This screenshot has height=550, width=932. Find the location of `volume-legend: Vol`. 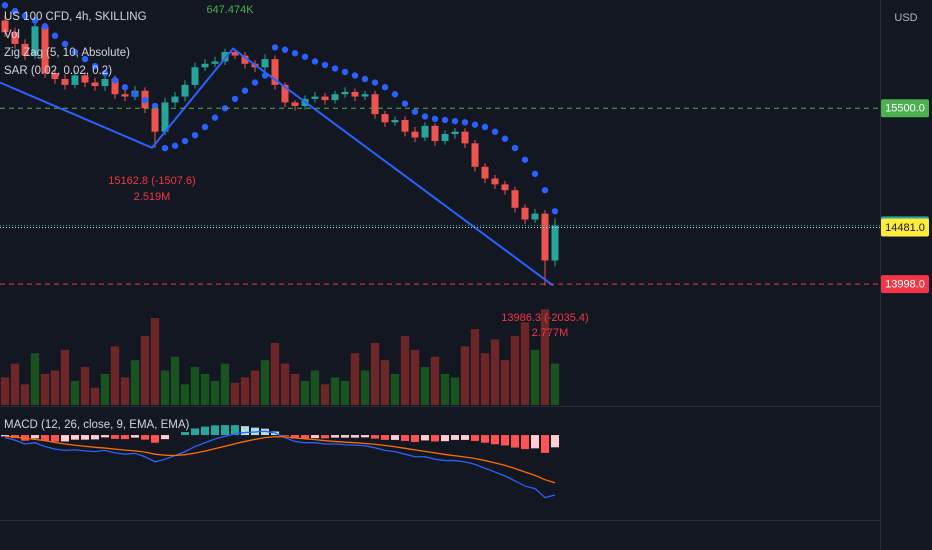

volume-legend: Vol is located at coordinates (12, 35).